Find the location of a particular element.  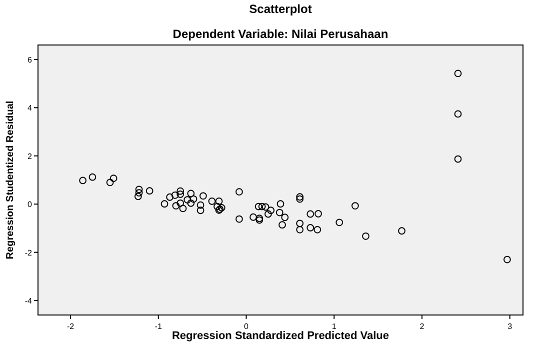

y-tick-label: 6 is located at coordinates (30, 59).